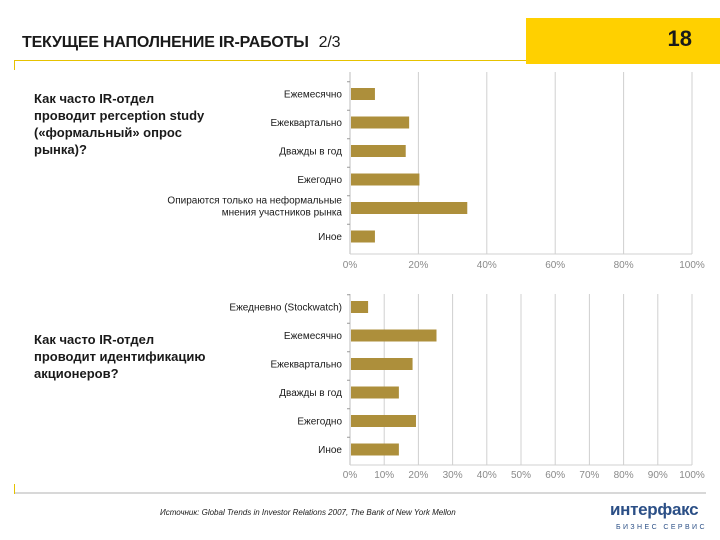  Describe the element at coordinates (658, 475) in the screenshot. I see `x-tick-label: 90%` at that location.